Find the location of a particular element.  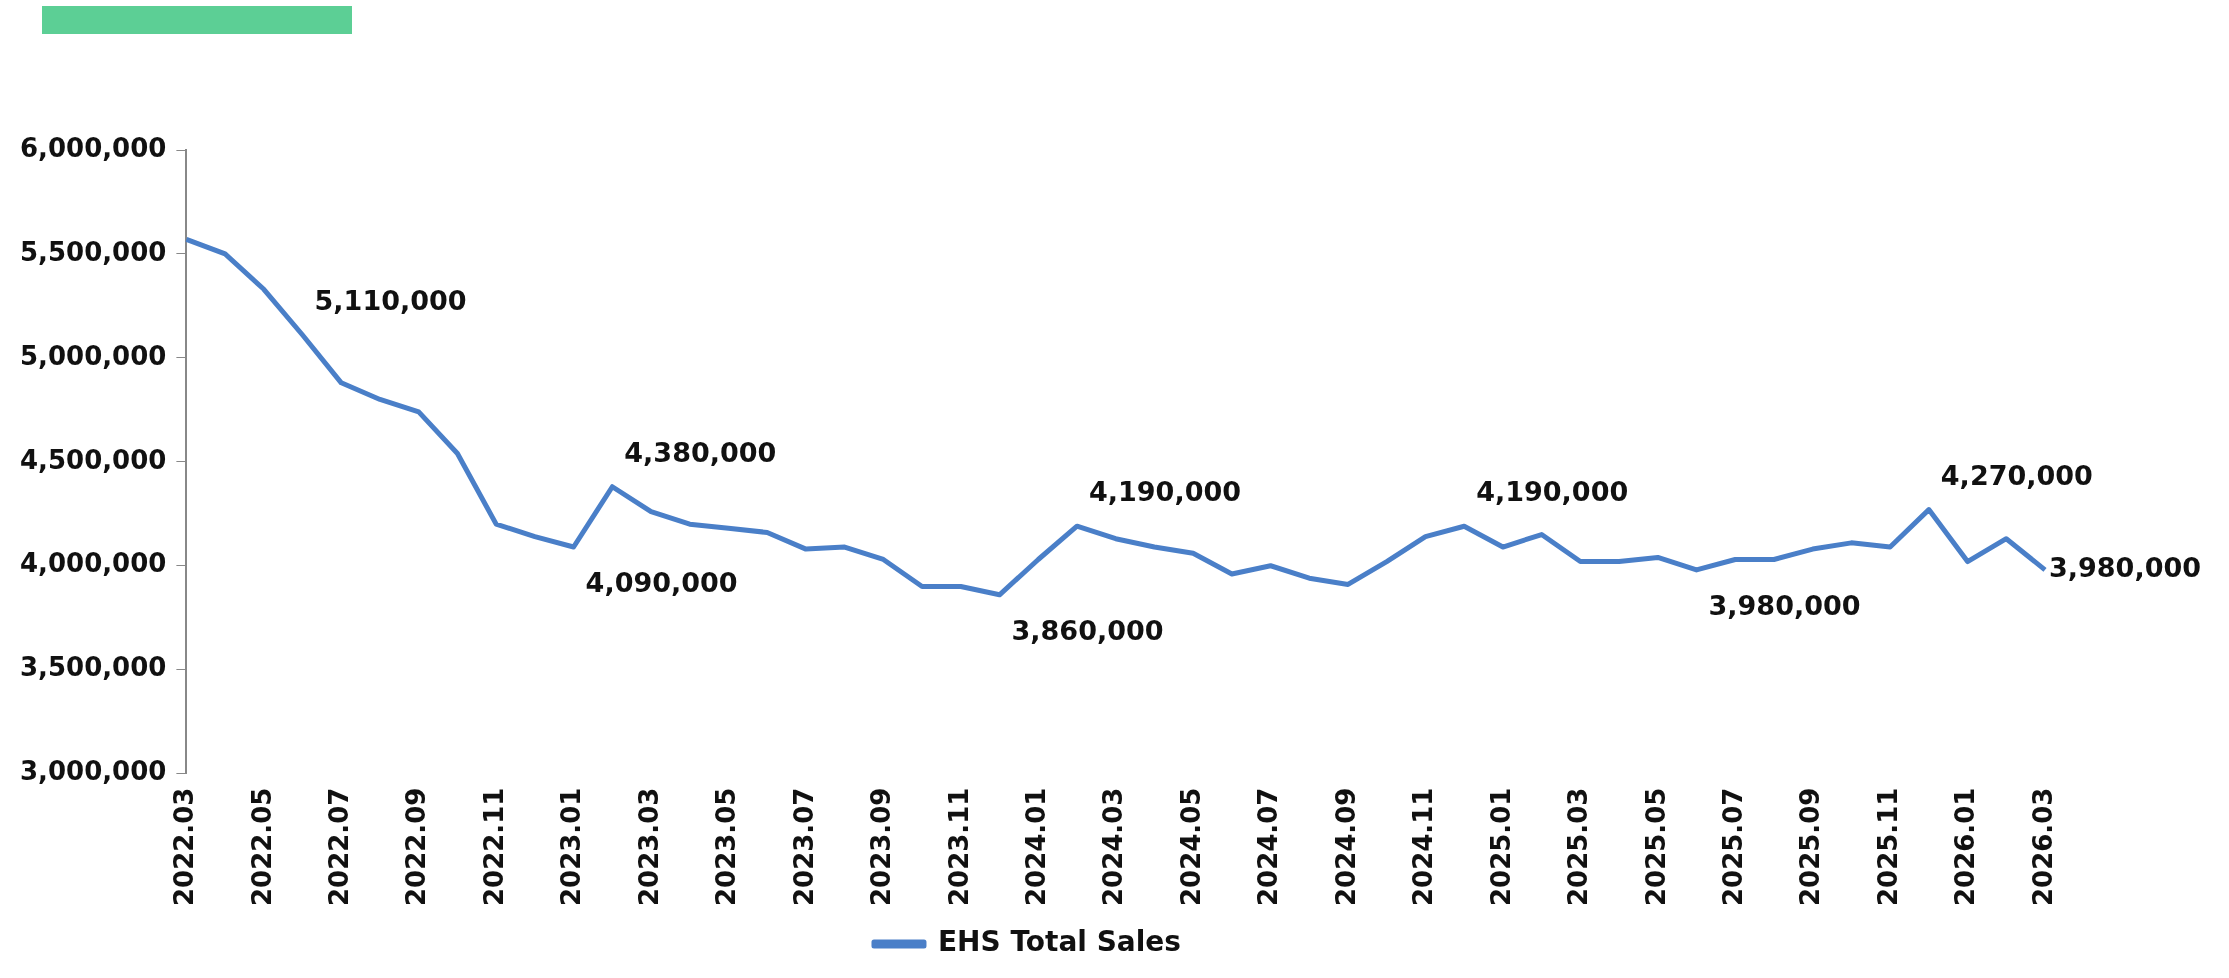

x-tick-label: 2025.11 is located at coordinates (1887, 846).